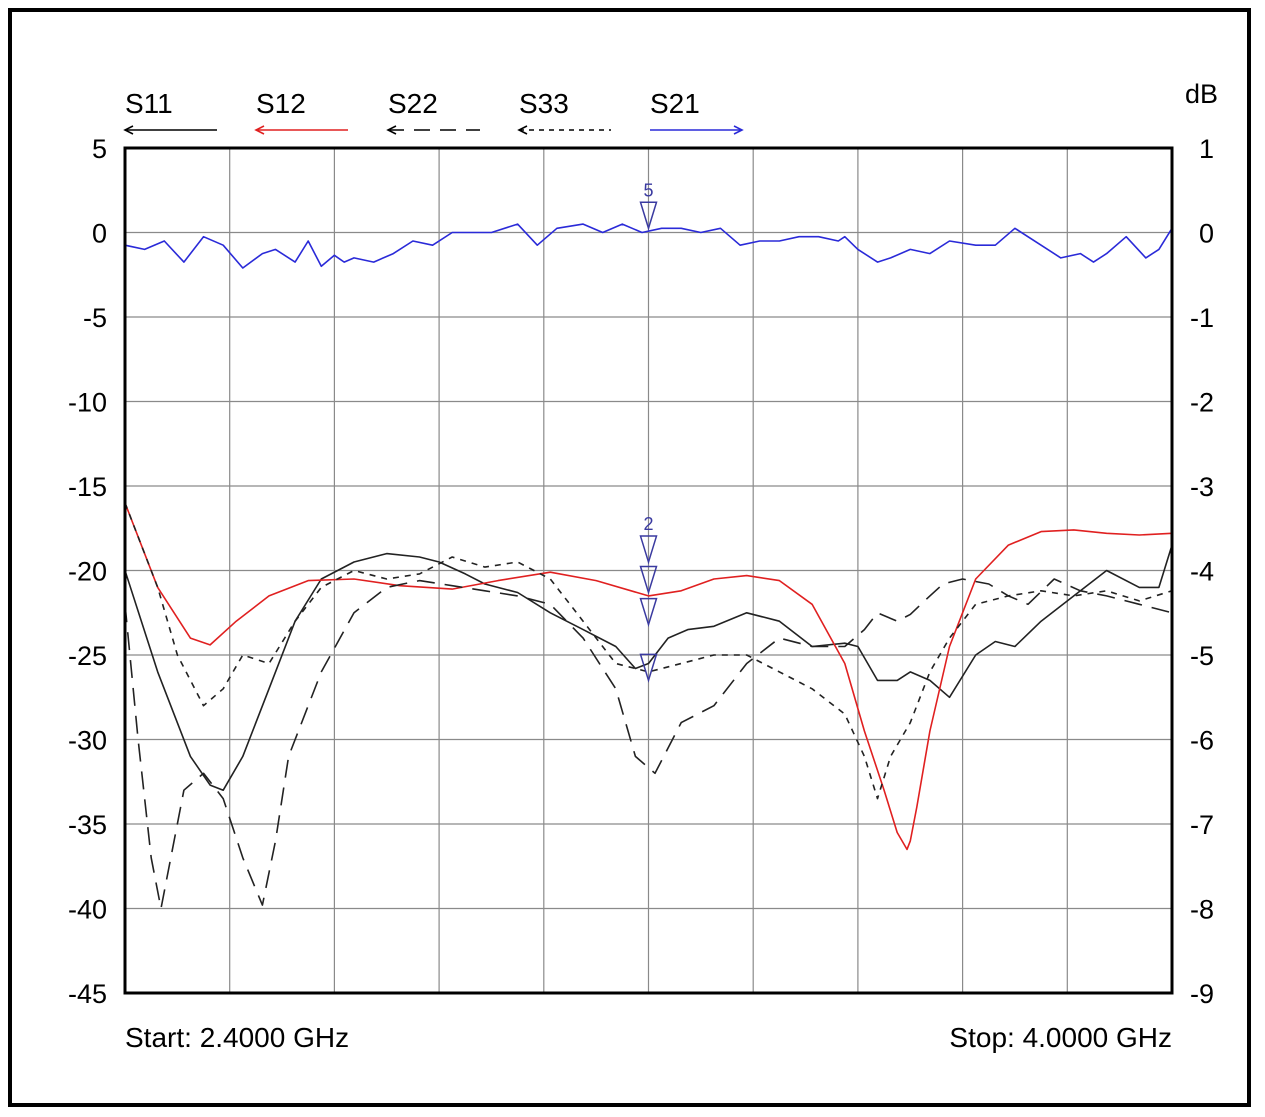 This screenshot has height=1117, width=1265. I want to click on legend: S11 S12 S22 S33 S21, so click(433, 111).